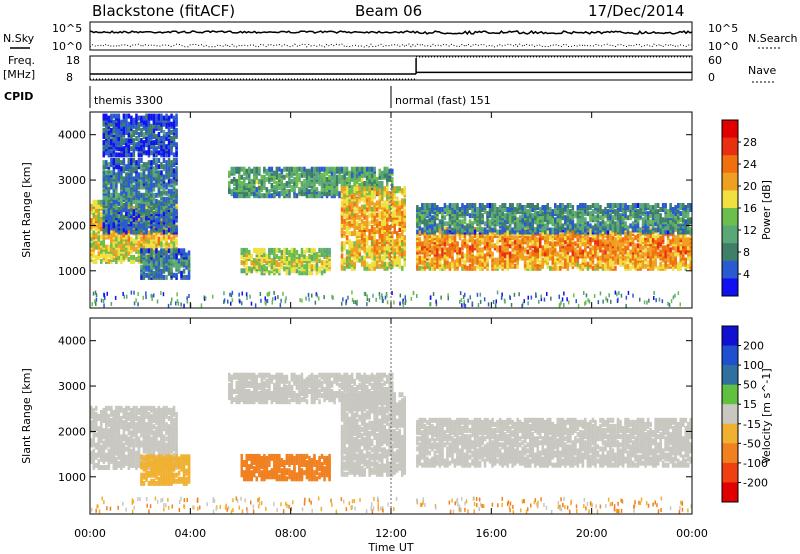 The height and width of the screenshot is (554, 800). What do you see at coordinates (723, 46) in the screenshot?
I see `nsearch-tick-bottom: 10^0` at bounding box center [723, 46].